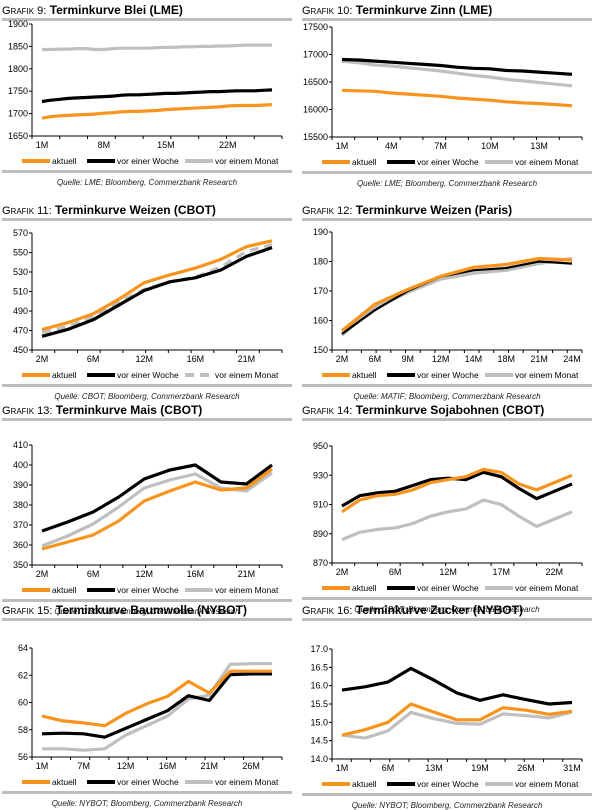 This screenshot has width=600, height=810. I want to click on x-tick-label: 9M, so click(407, 359).